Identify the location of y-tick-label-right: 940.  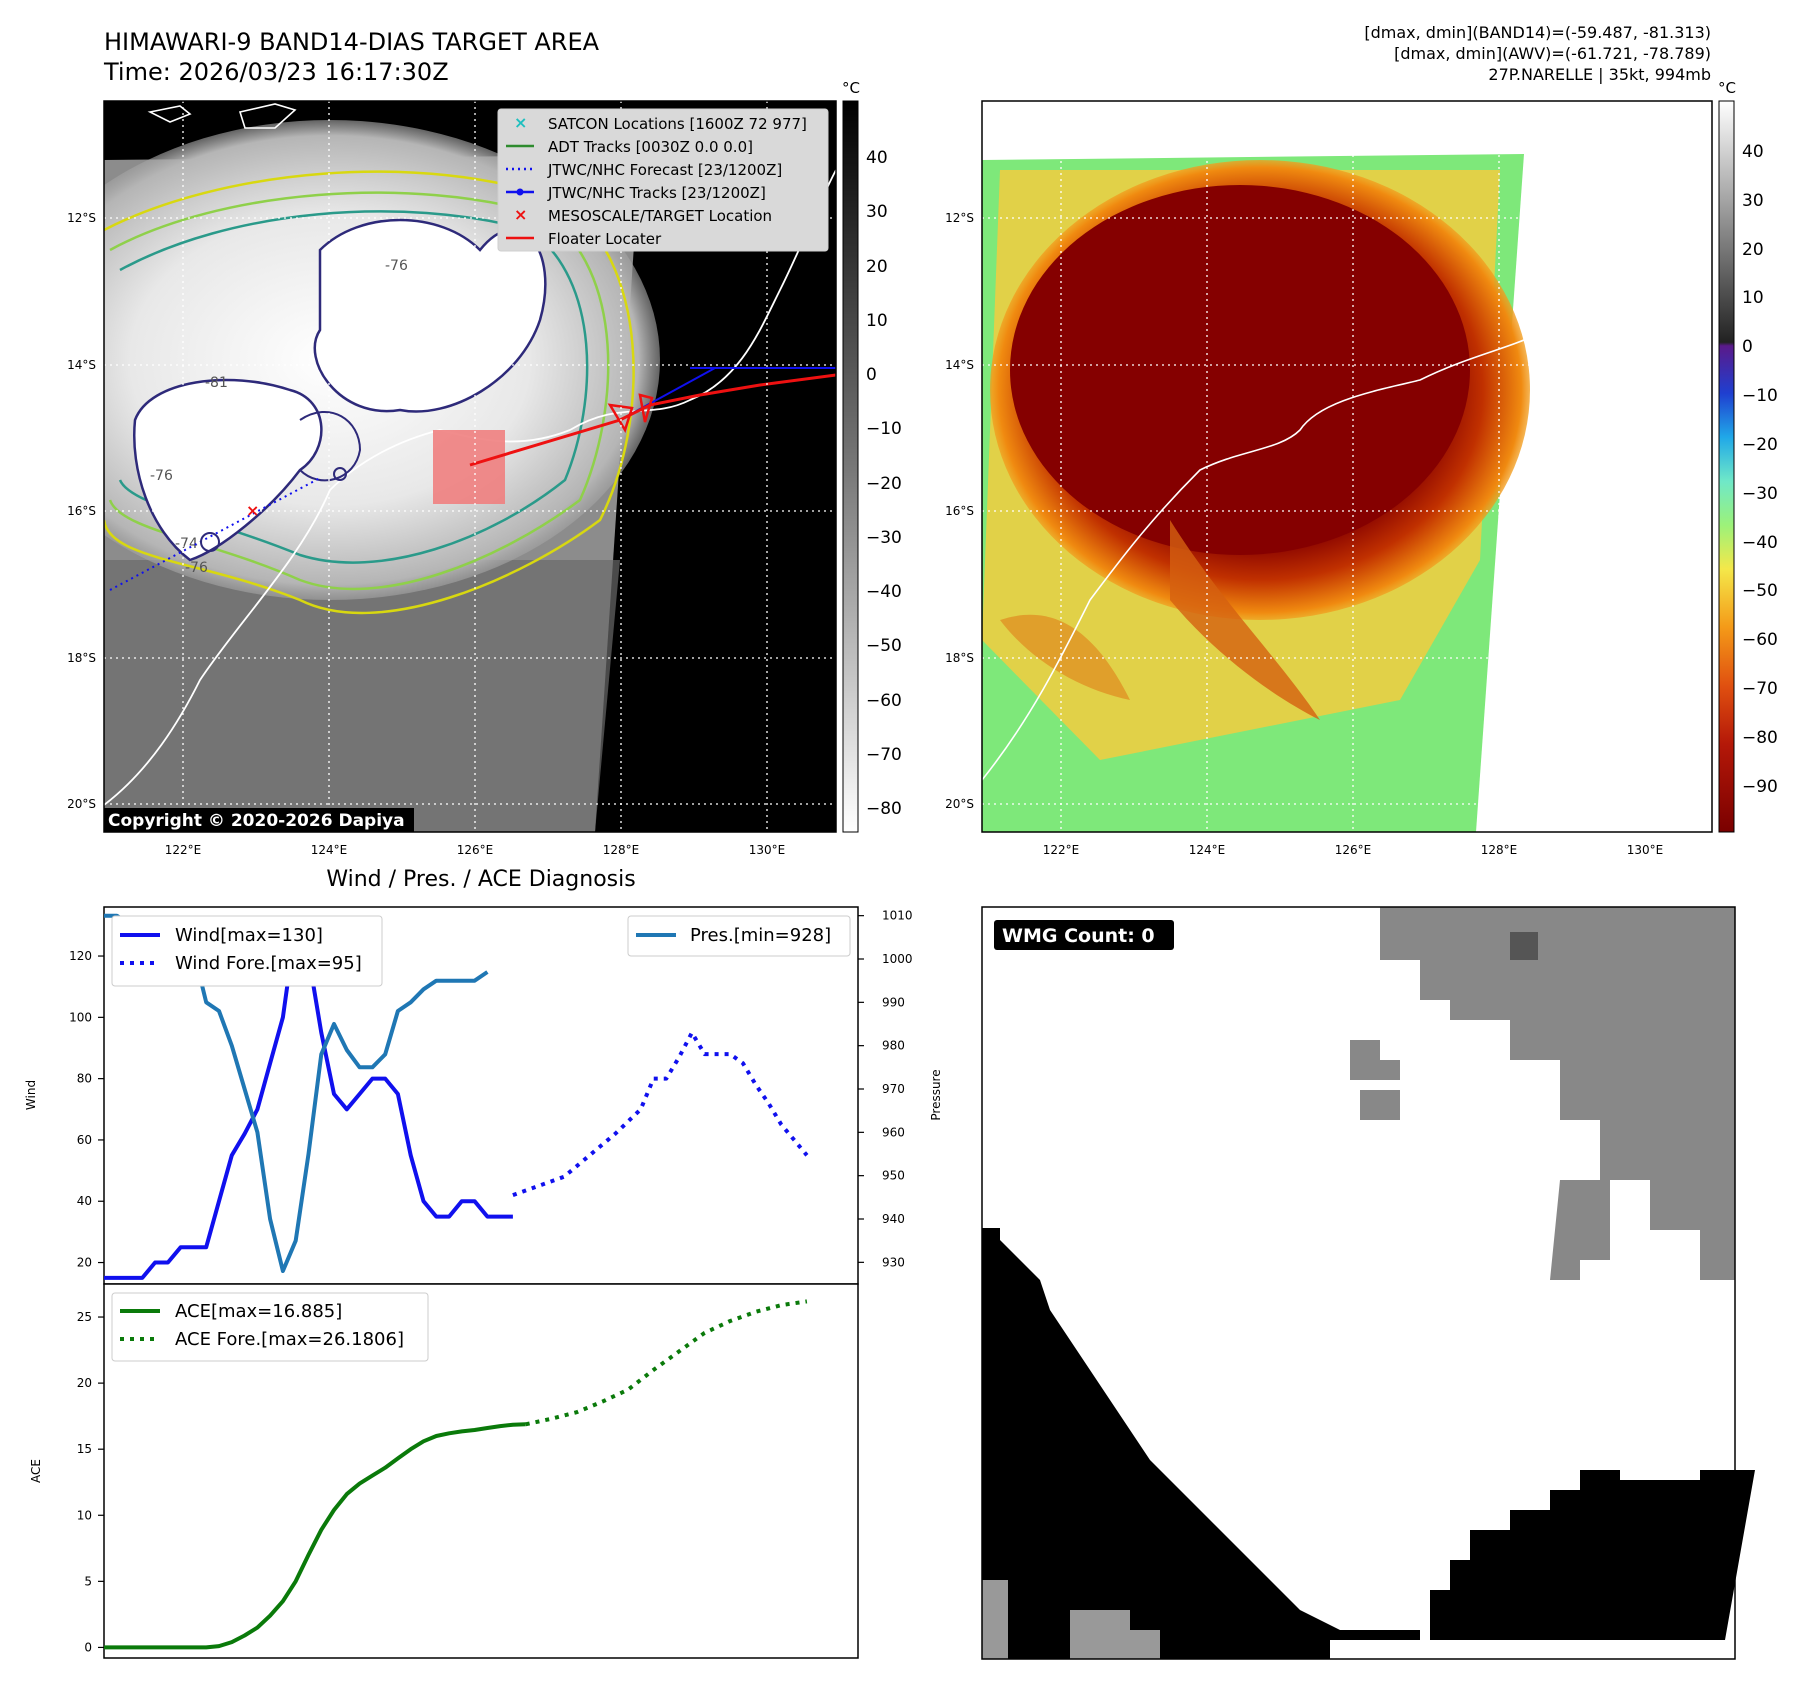
(893, 1219).